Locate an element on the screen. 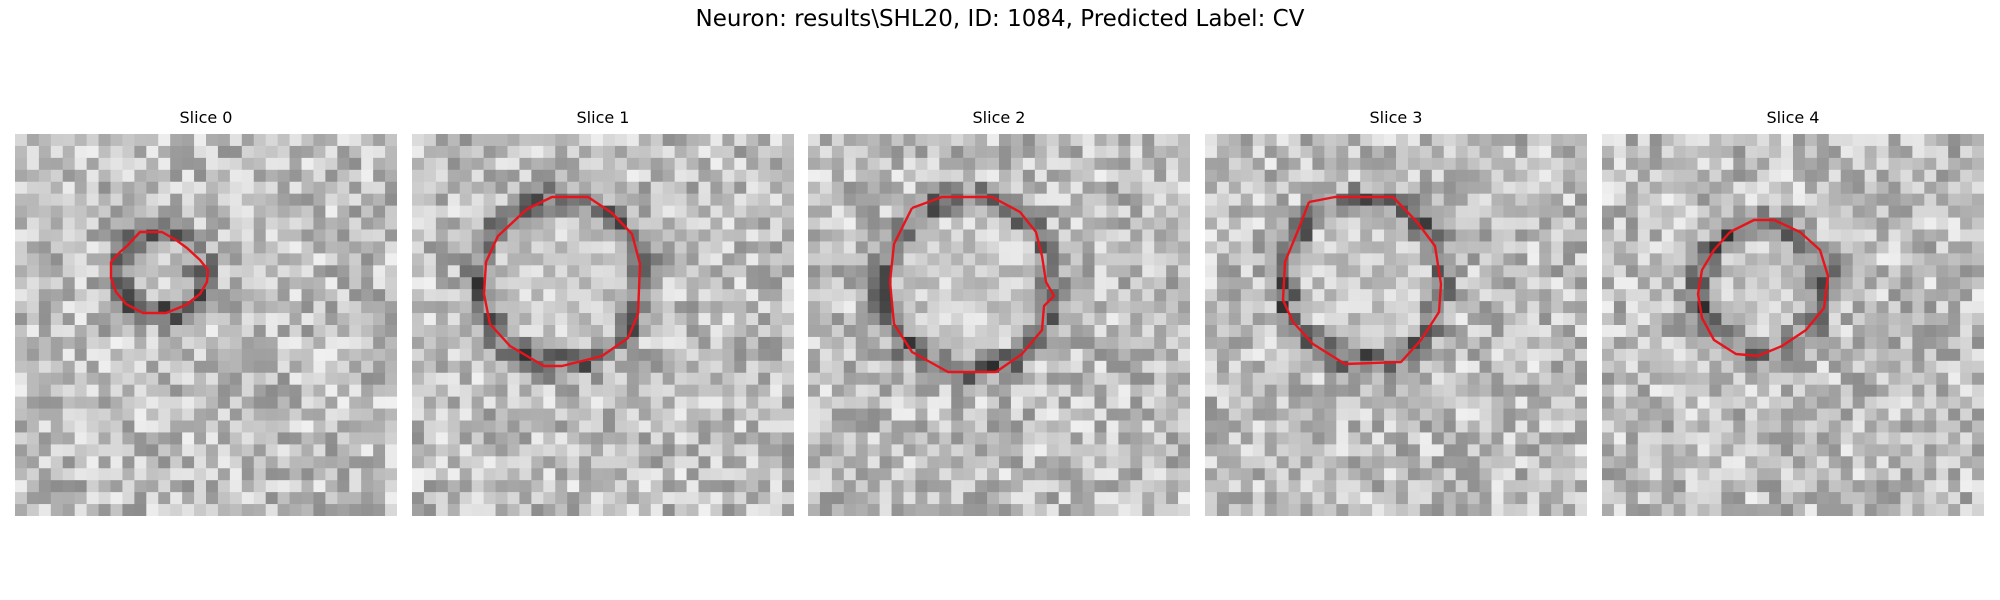 The height and width of the screenshot is (600, 2000). slice-title: Slice 0 is located at coordinates (206, 117).